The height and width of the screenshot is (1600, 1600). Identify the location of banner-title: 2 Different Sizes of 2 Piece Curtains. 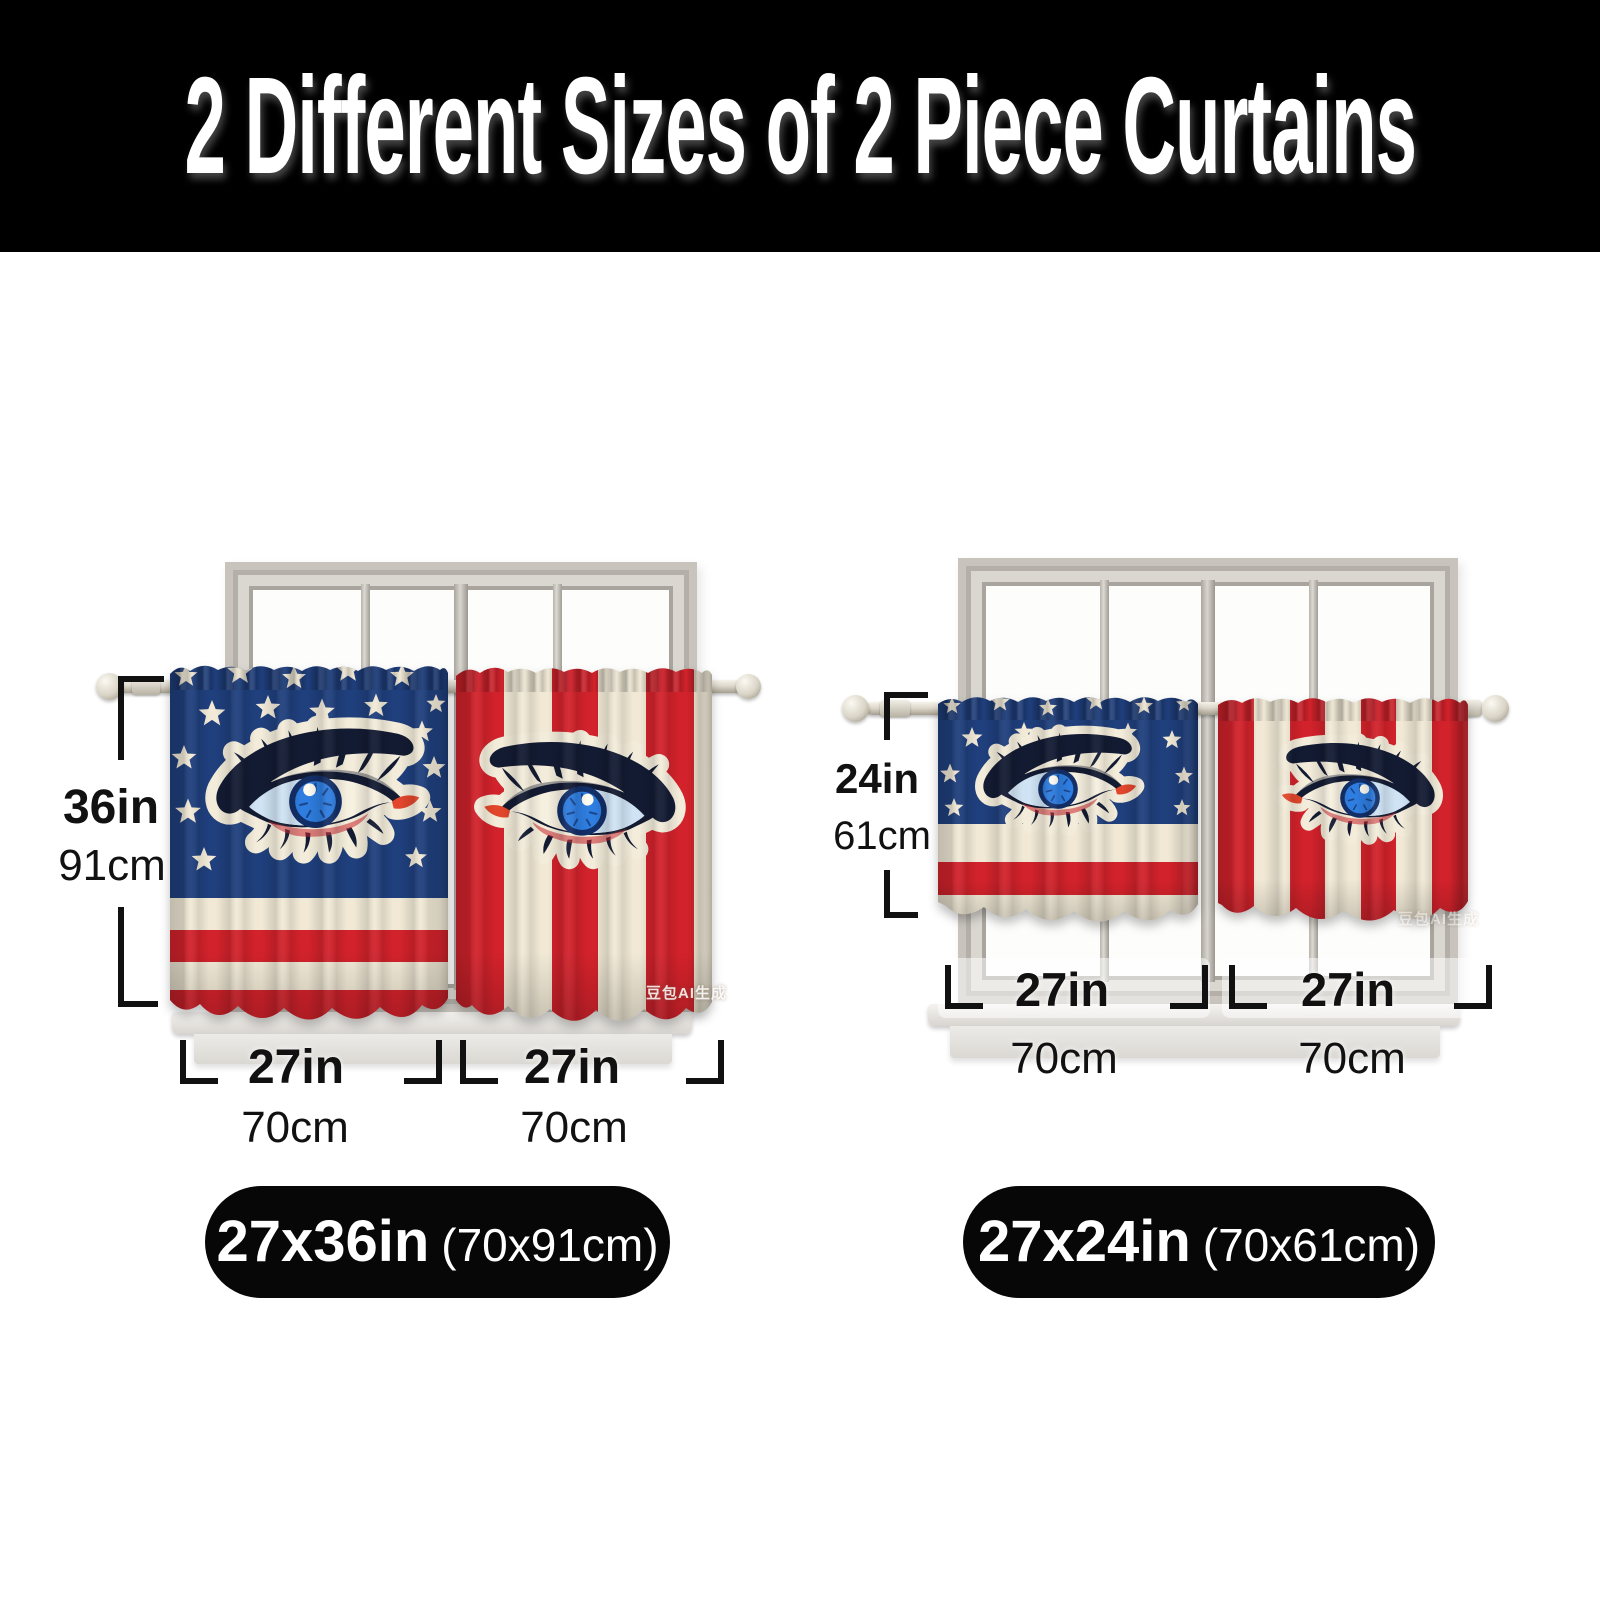
(800, 125).